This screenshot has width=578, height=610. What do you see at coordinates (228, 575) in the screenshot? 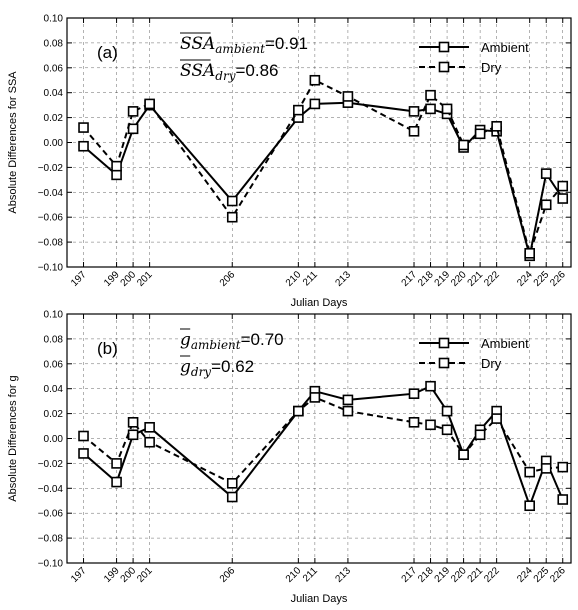
I see `x-tick-label: 206` at bounding box center [228, 575].